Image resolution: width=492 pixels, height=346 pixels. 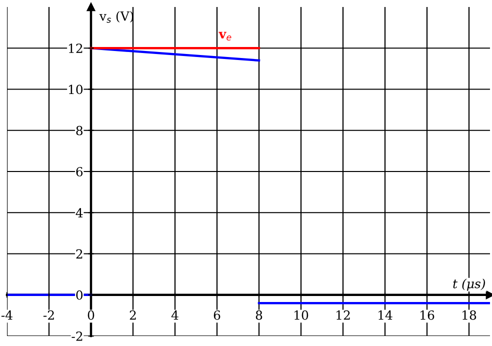 What do you see at coordinates (75, 89) in the screenshot?
I see `y-tick-label: 10` at bounding box center [75, 89].